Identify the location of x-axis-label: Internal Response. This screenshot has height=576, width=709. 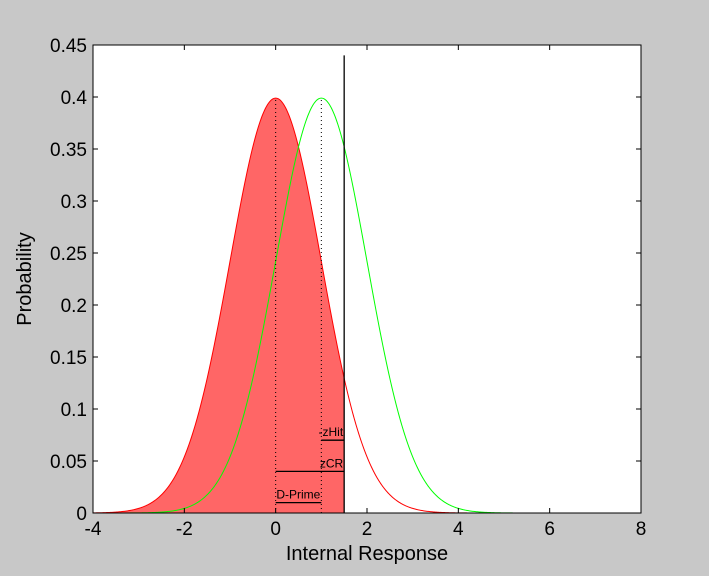
(367, 554).